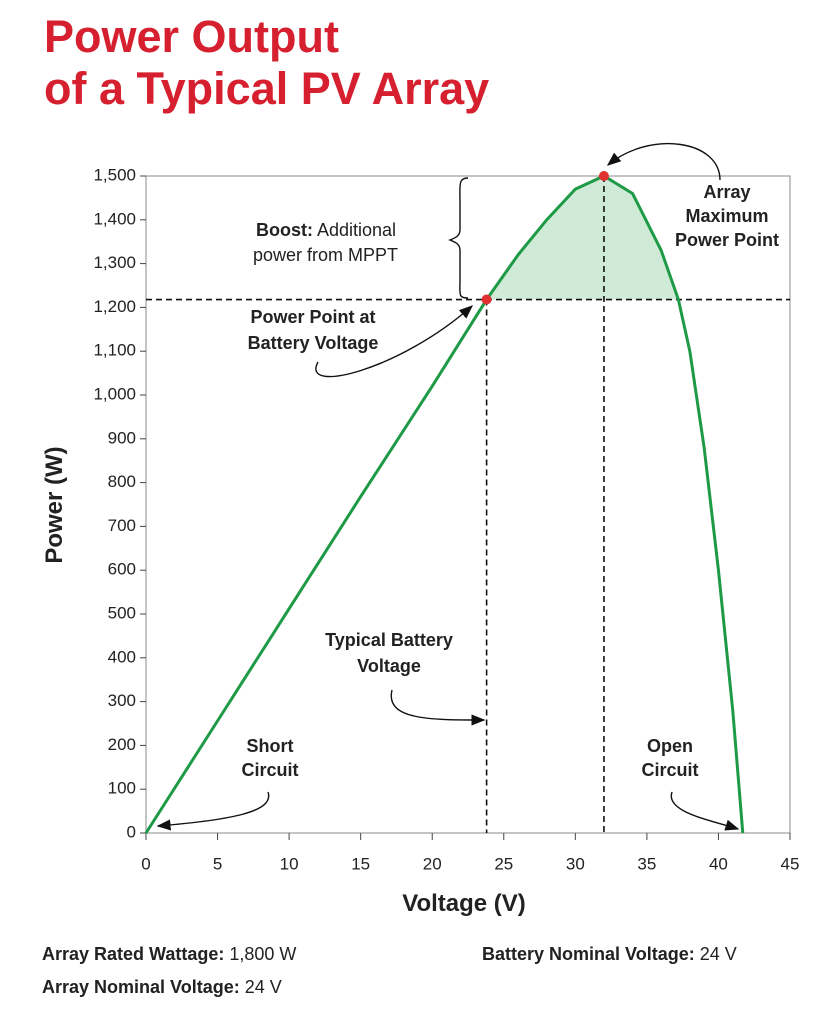  I want to click on annotation: Maximum, so click(726, 216).